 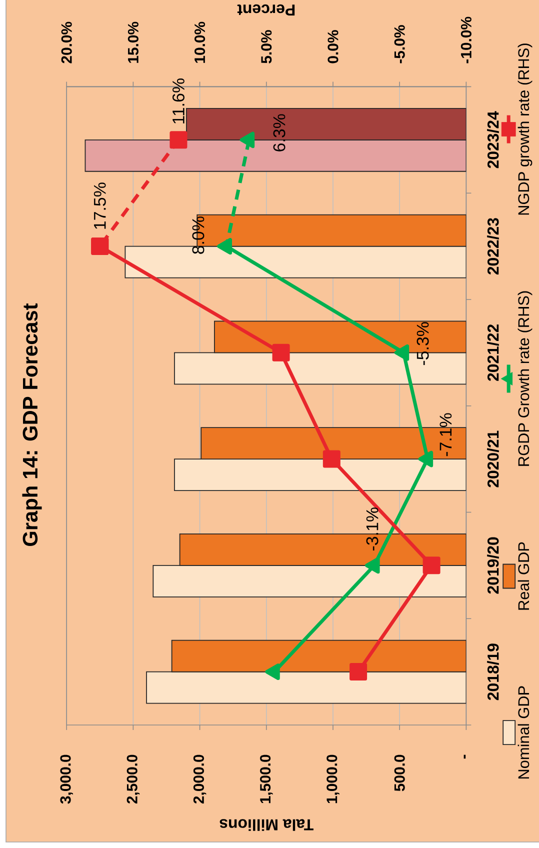 What do you see at coordinates (422, 344) in the screenshot?
I see `data-label: -5.3%` at bounding box center [422, 344].